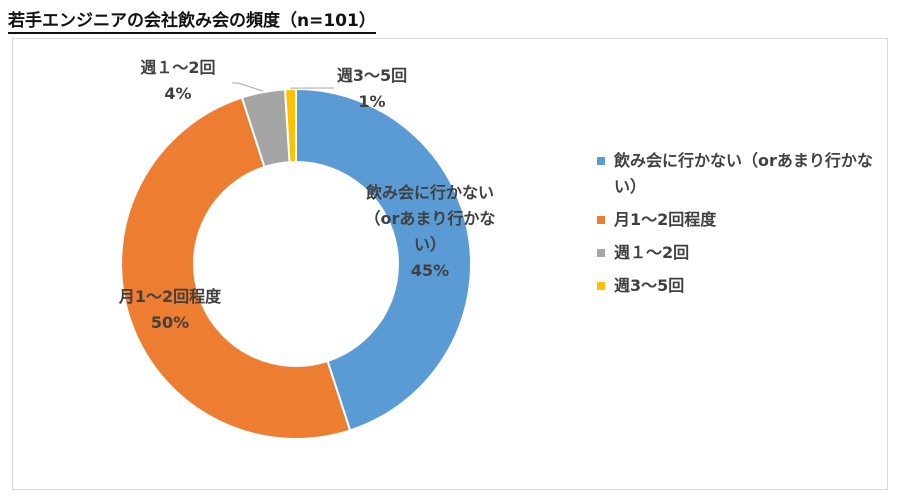 The width and height of the screenshot is (897, 501). Describe the element at coordinates (649, 285) in the screenshot. I see `legend-label: 週3～5回` at that location.